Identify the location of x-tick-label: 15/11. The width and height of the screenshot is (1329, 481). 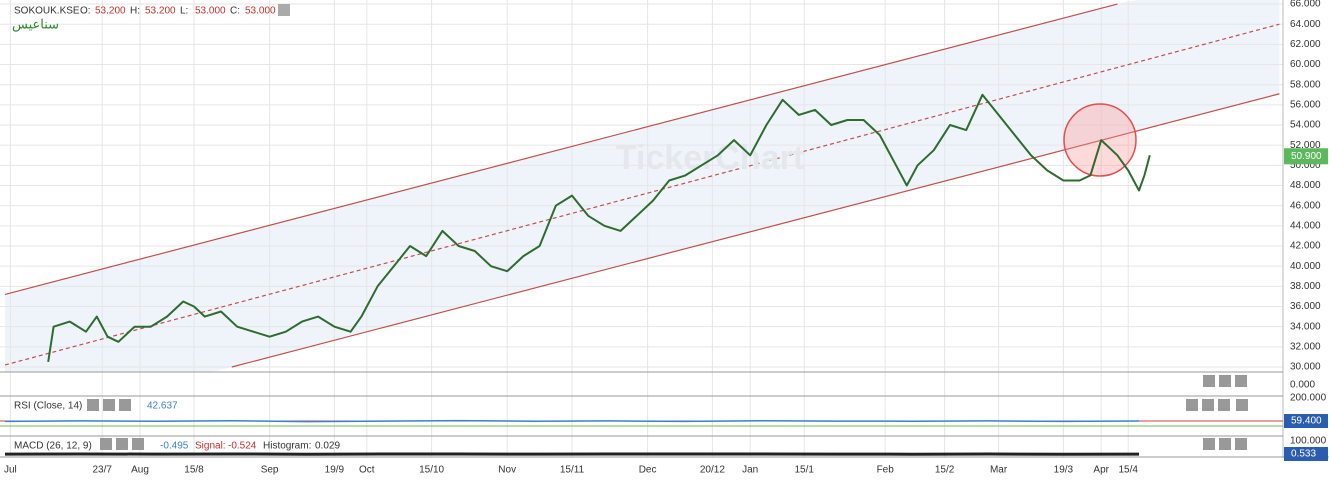
(572, 470).